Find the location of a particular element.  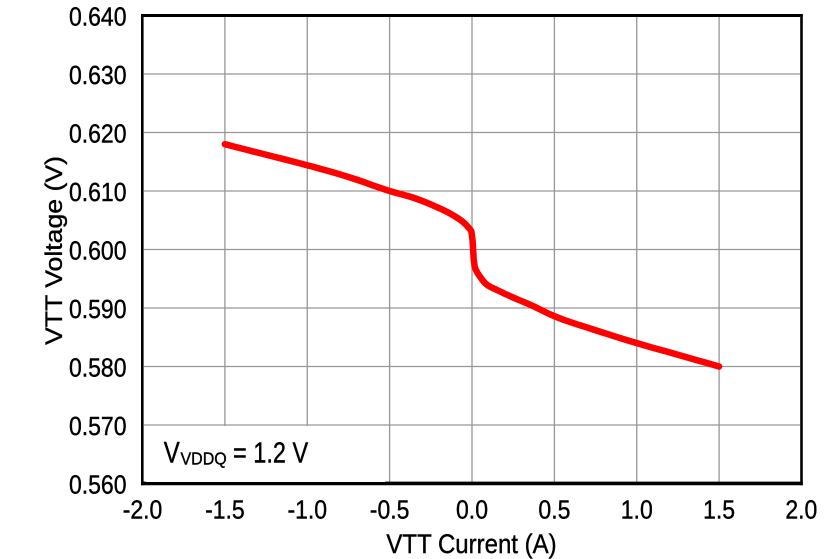

svg-text: VDDQ is located at coordinates (204, 459).